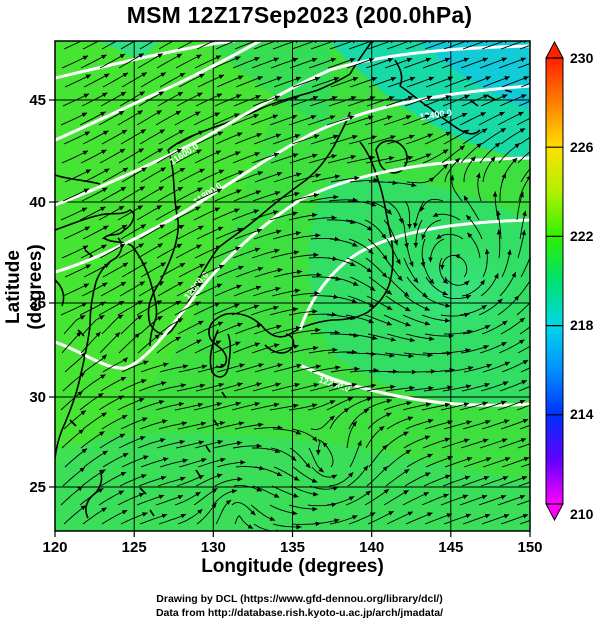 The width and height of the screenshot is (599, 625). What do you see at coordinates (299, 15) in the screenshot?
I see `map-title: MSM 12Z17Sep2023 (200.0hPa)` at bounding box center [299, 15].